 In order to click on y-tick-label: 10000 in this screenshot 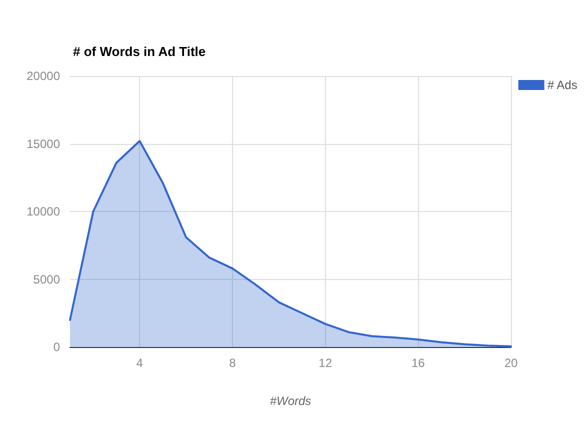, I will do `click(43, 211)`.